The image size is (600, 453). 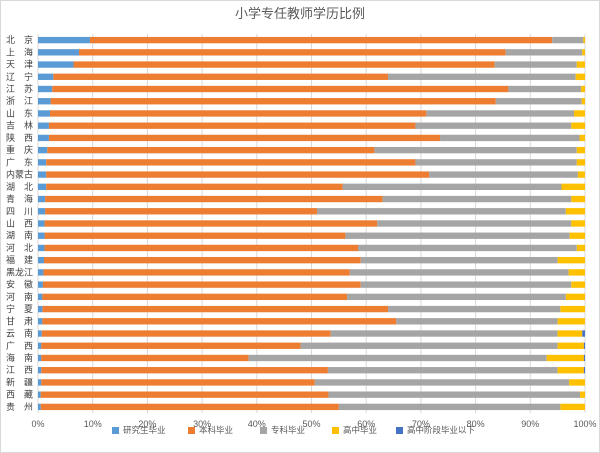 I want to click on x-tick-label: 40%, so click(x=257, y=424).